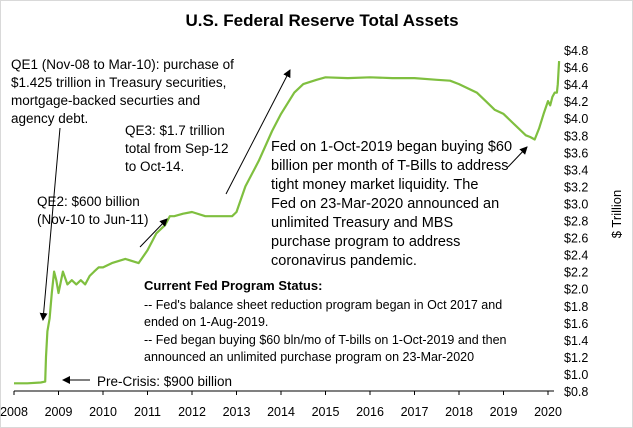  Describe the element at coordinates (258, 132) in the screenshot. I see `arrow-qe3` at that location.